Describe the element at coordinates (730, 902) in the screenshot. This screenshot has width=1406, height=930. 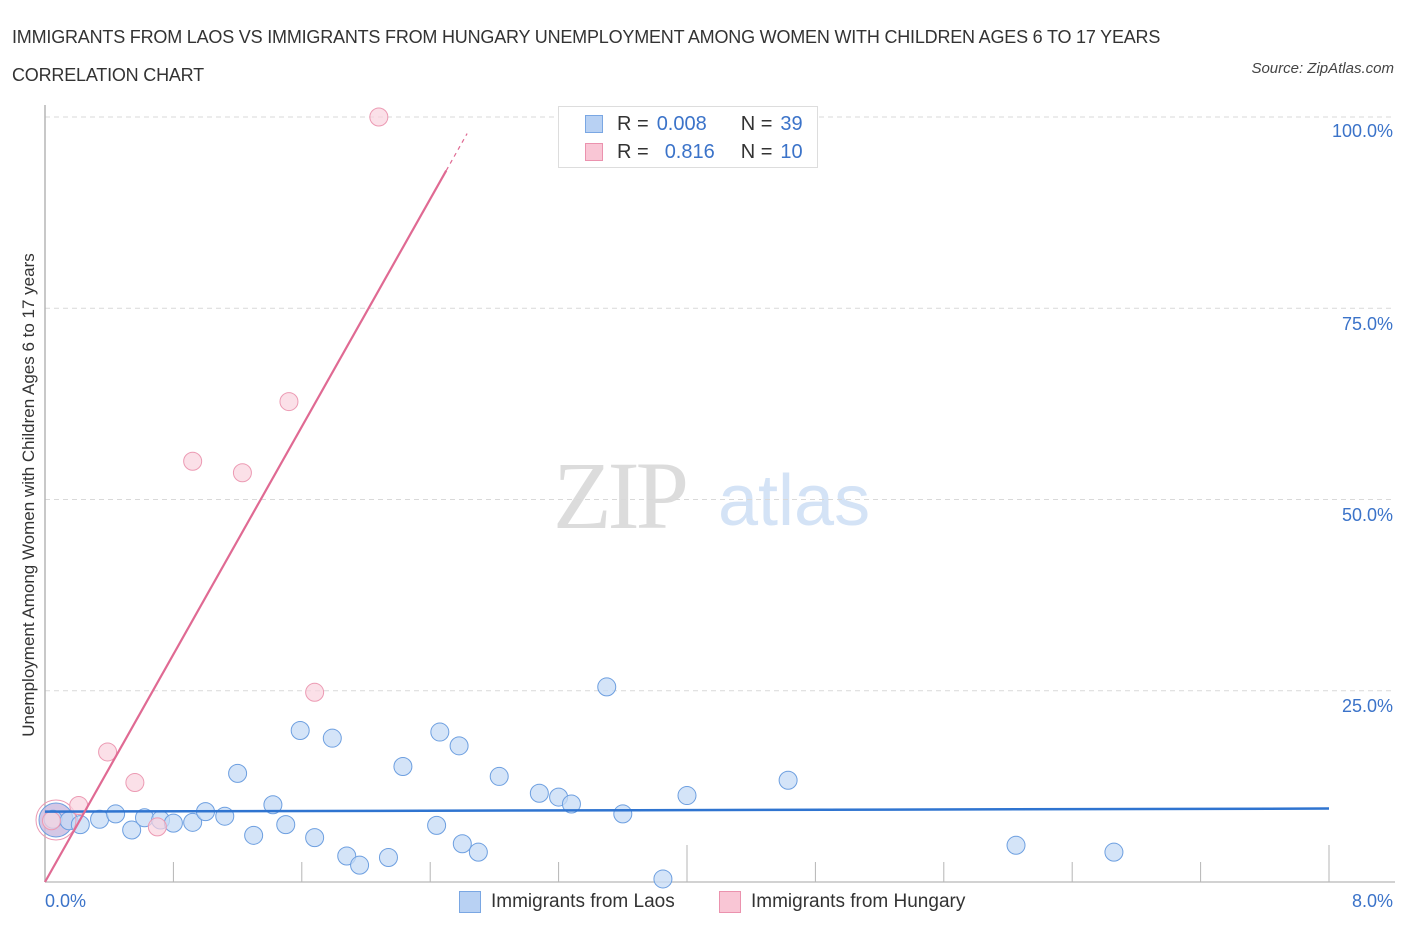
I see `hungary-legend-swatch-icon` at that location.